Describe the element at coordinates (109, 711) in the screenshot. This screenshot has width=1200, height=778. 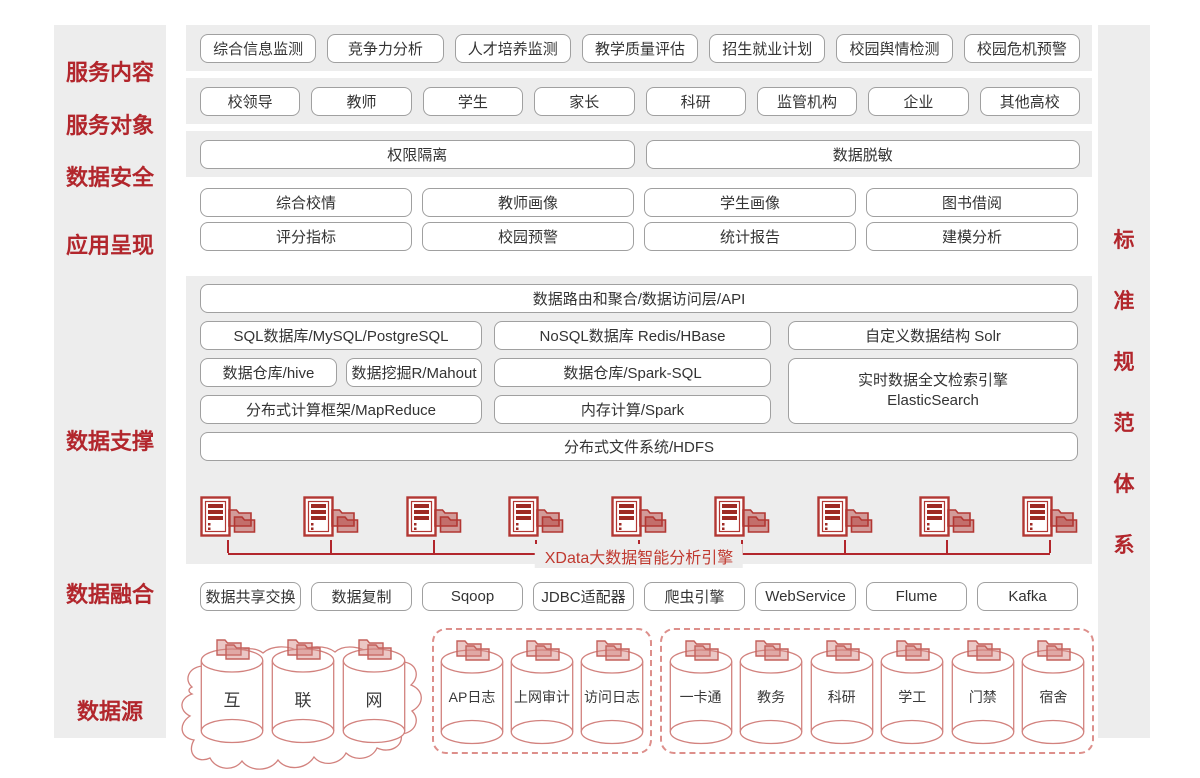
I see `section-label-data-source: 数据源` at that location.